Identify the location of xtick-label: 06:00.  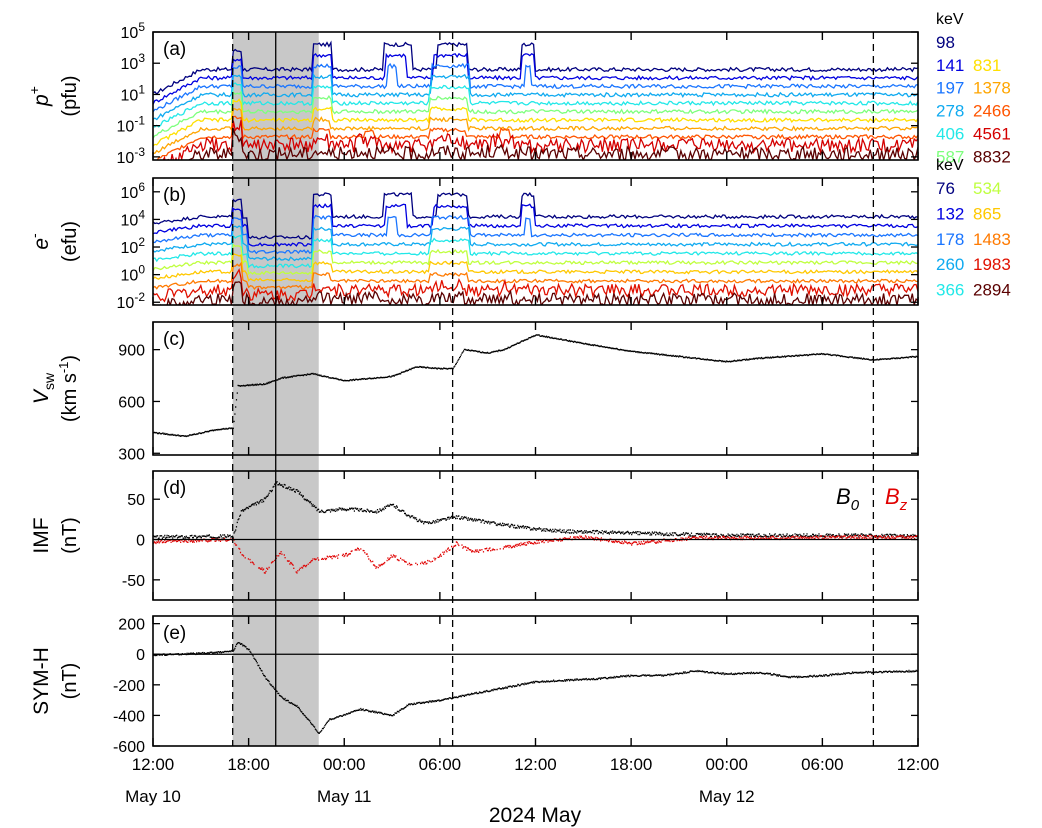
(440, 764).